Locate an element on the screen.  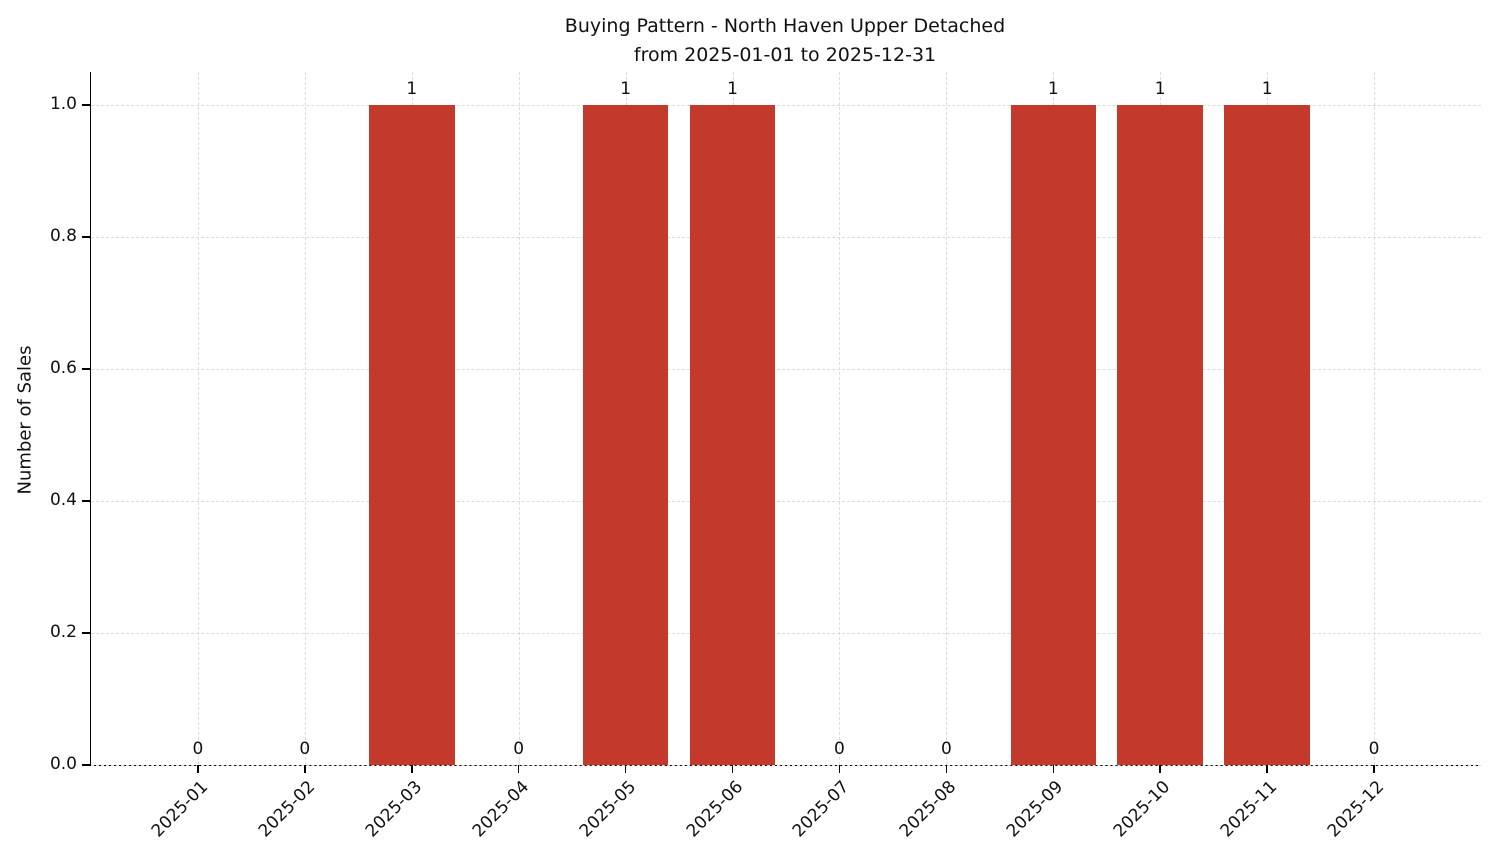
y-tick-label: 0.8 is located at coordinates (63, 236).